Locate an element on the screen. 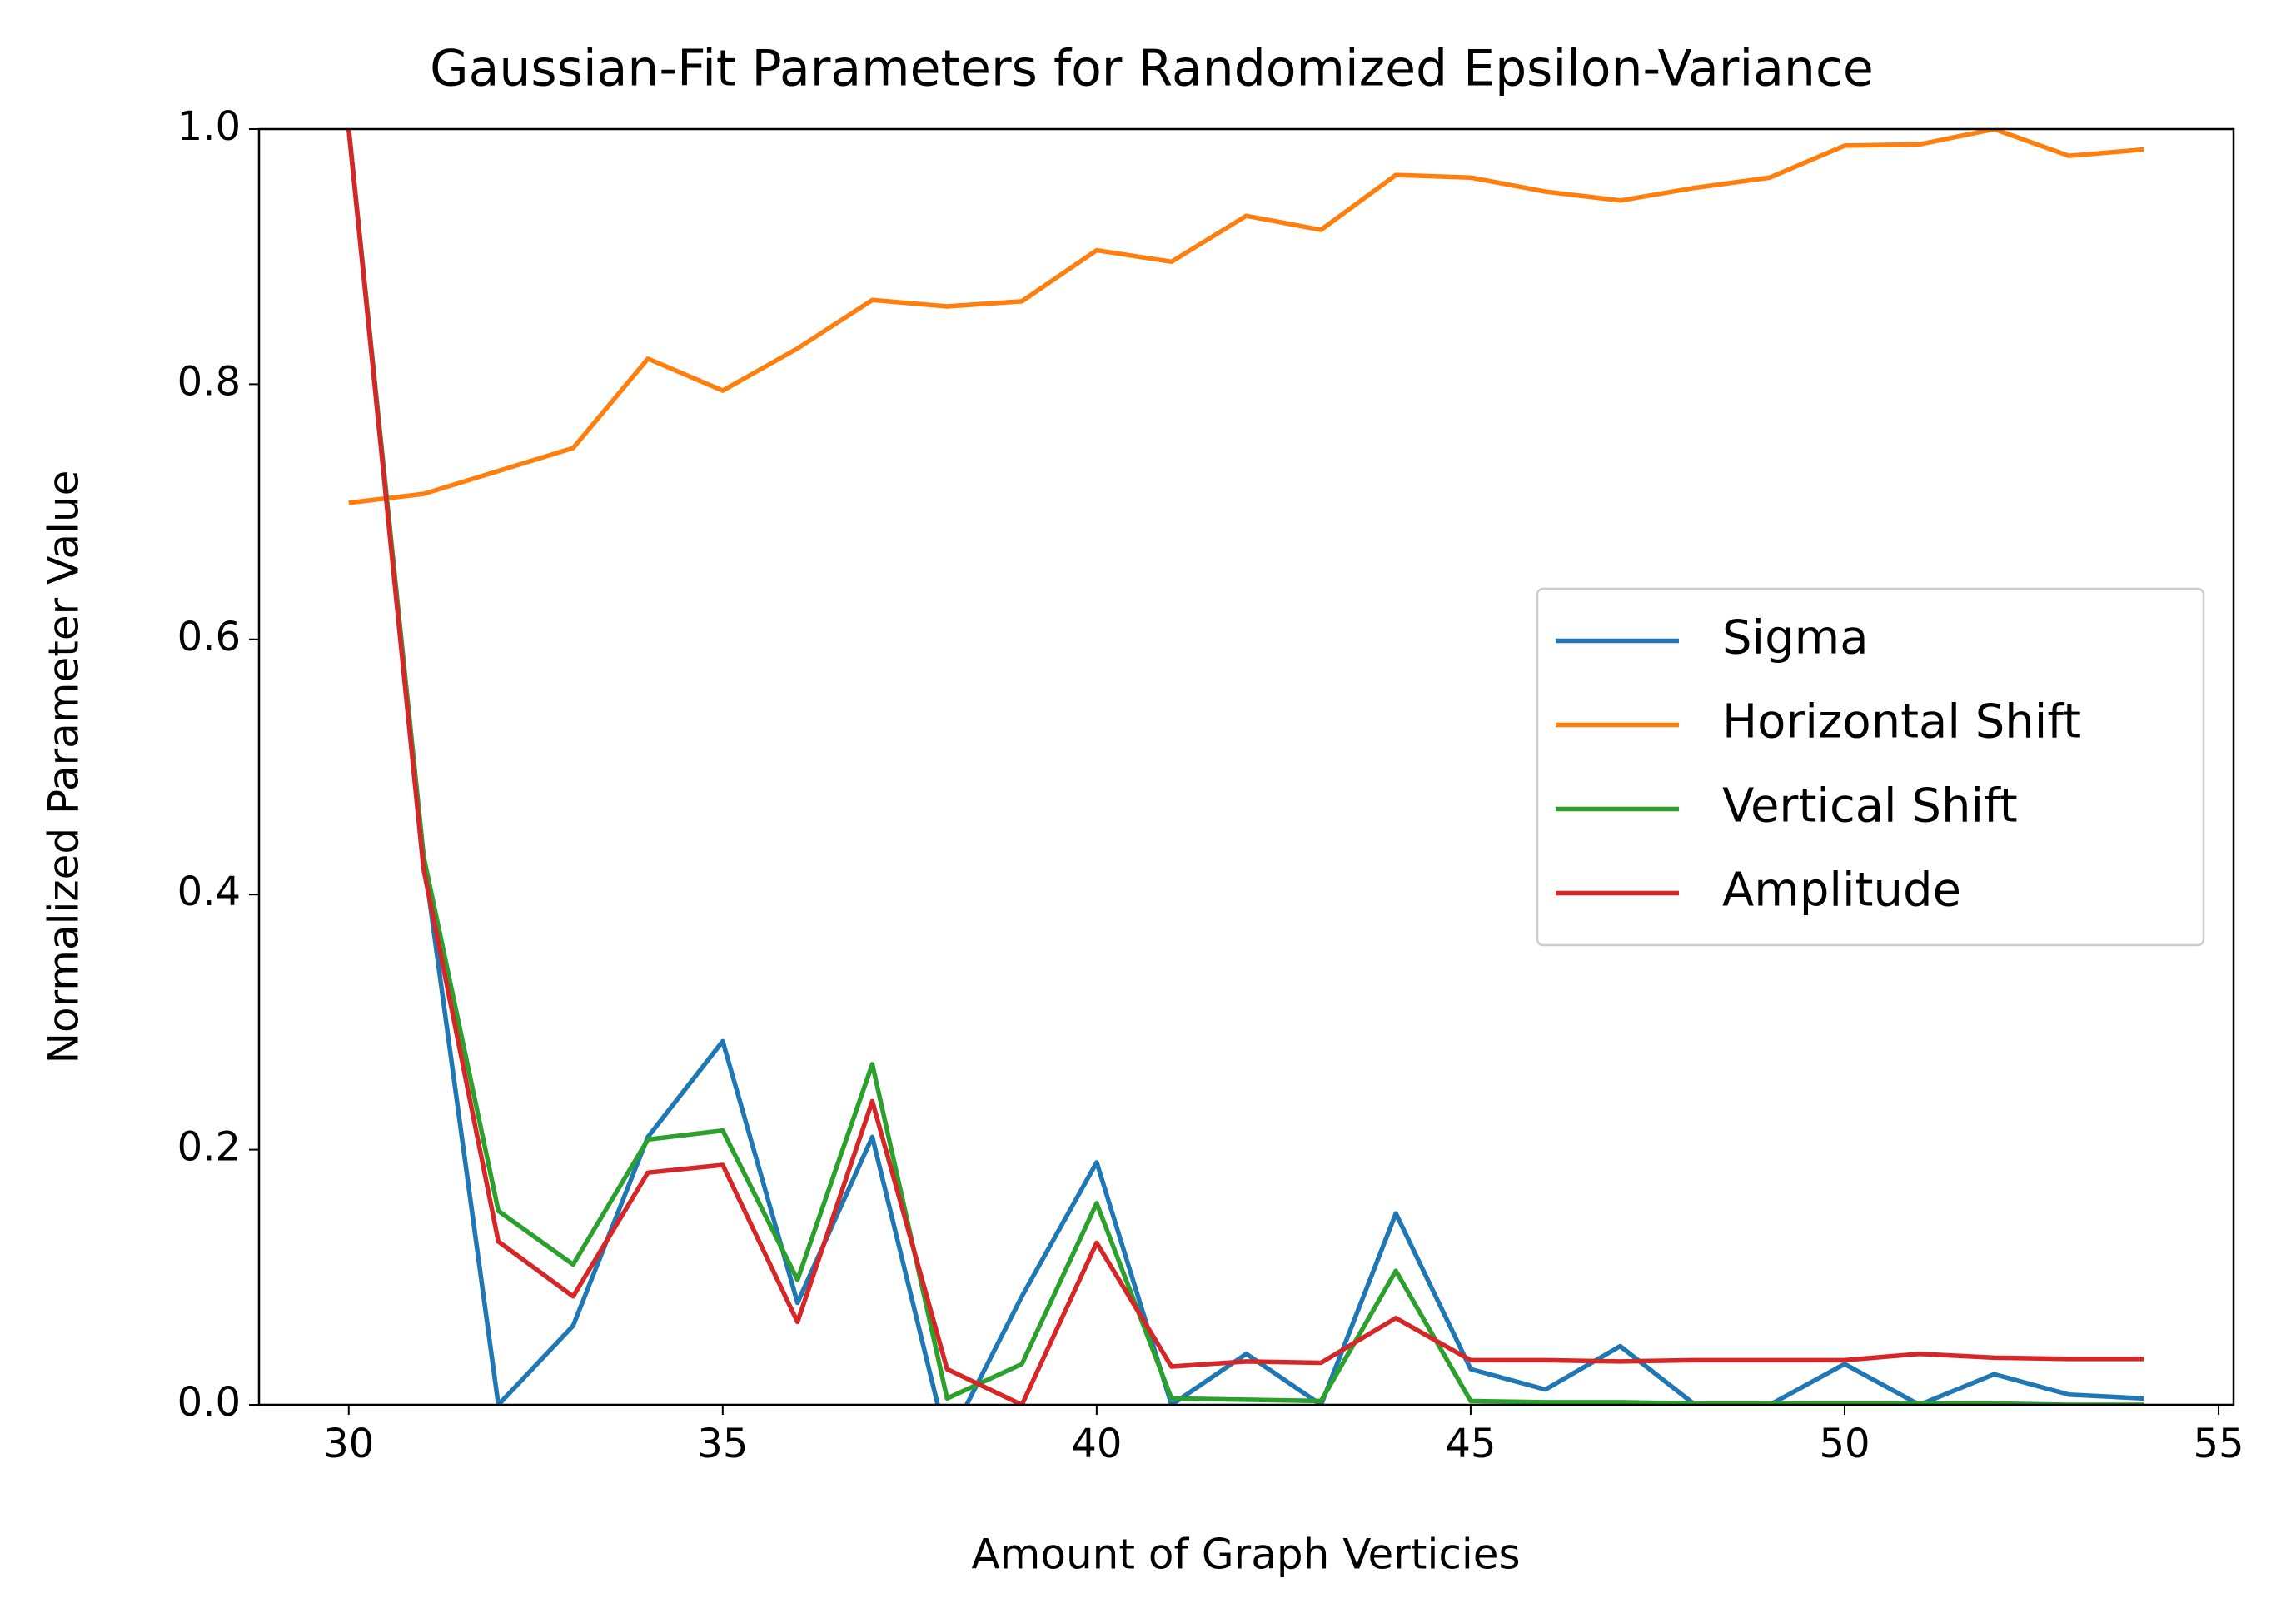  y-tick-label: 1.0 is located at coordinates (209, 126).